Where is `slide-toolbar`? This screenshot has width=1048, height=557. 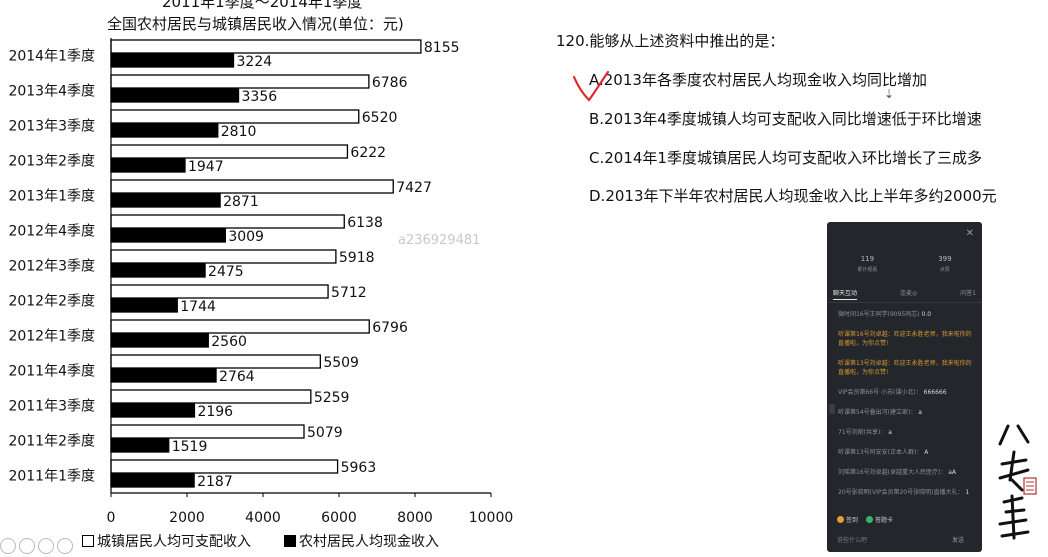 slide-toolbar is located at coordinates (36, 546).